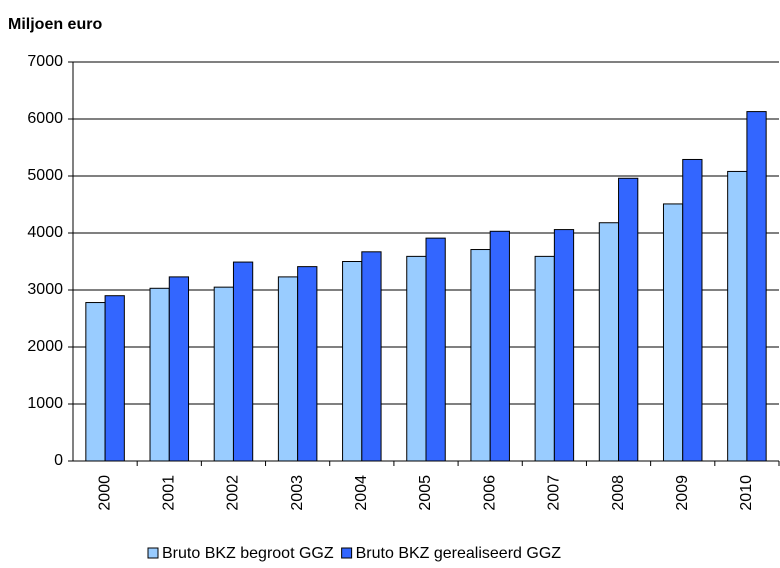  Describe the element at coordinates (45, 289) in the screenshot. I see `y-tick-label: 3000` at that location.